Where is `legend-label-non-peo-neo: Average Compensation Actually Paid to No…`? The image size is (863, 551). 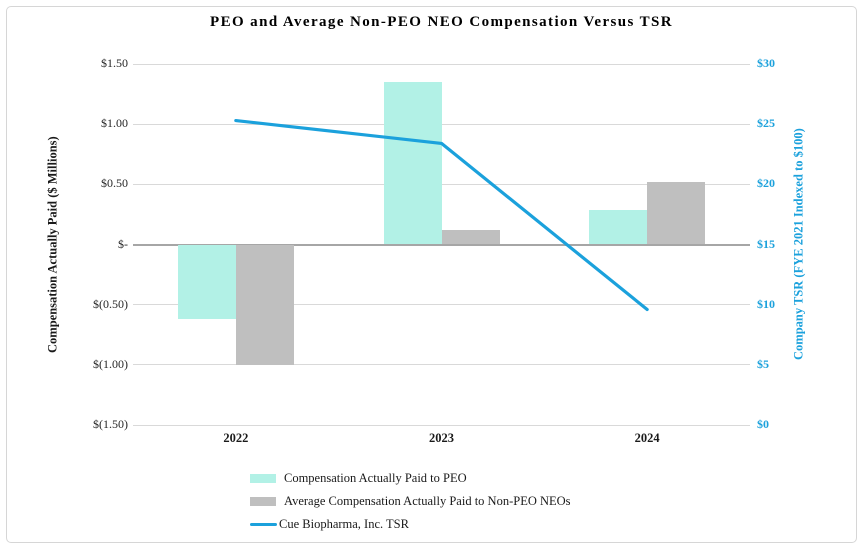 legend-label-non-peo-neo: Average Compensation Actually Paid to No… is located at coordinates (427, 501).